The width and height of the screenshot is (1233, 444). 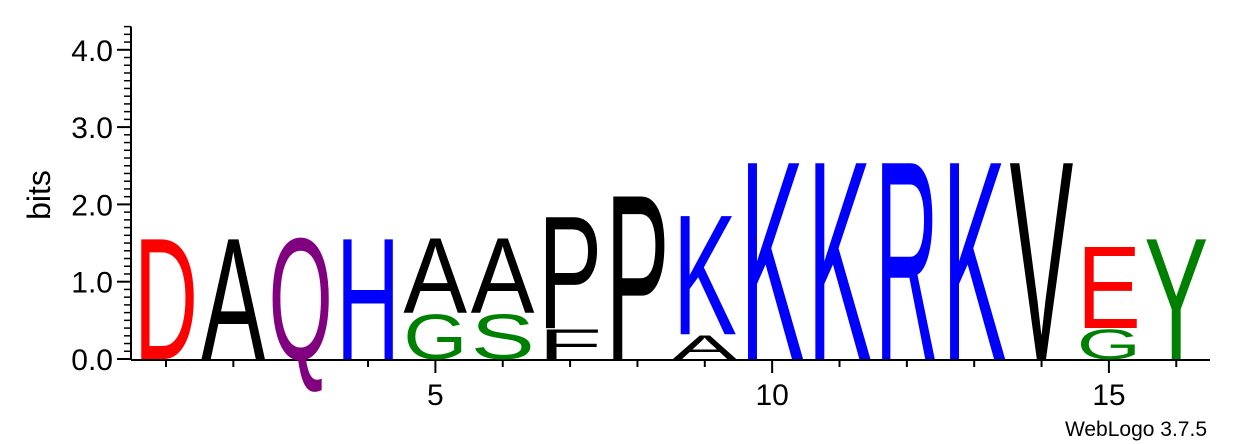 I want to click on stack-position-13: K, so click(x=974, y=261).